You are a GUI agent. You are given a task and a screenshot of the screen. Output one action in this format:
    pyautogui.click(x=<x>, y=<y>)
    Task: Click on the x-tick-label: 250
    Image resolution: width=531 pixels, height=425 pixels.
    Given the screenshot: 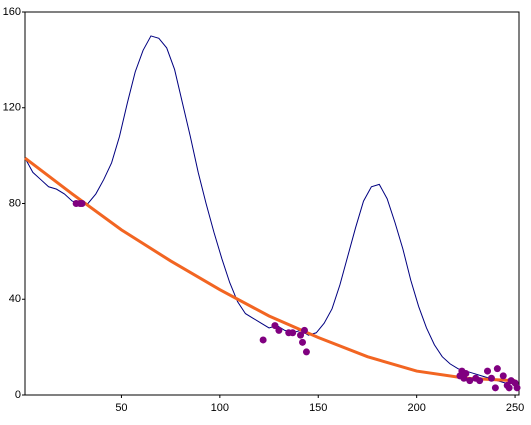 What is the action you would take?
    pyautogui.click(x=515, y=408)
    